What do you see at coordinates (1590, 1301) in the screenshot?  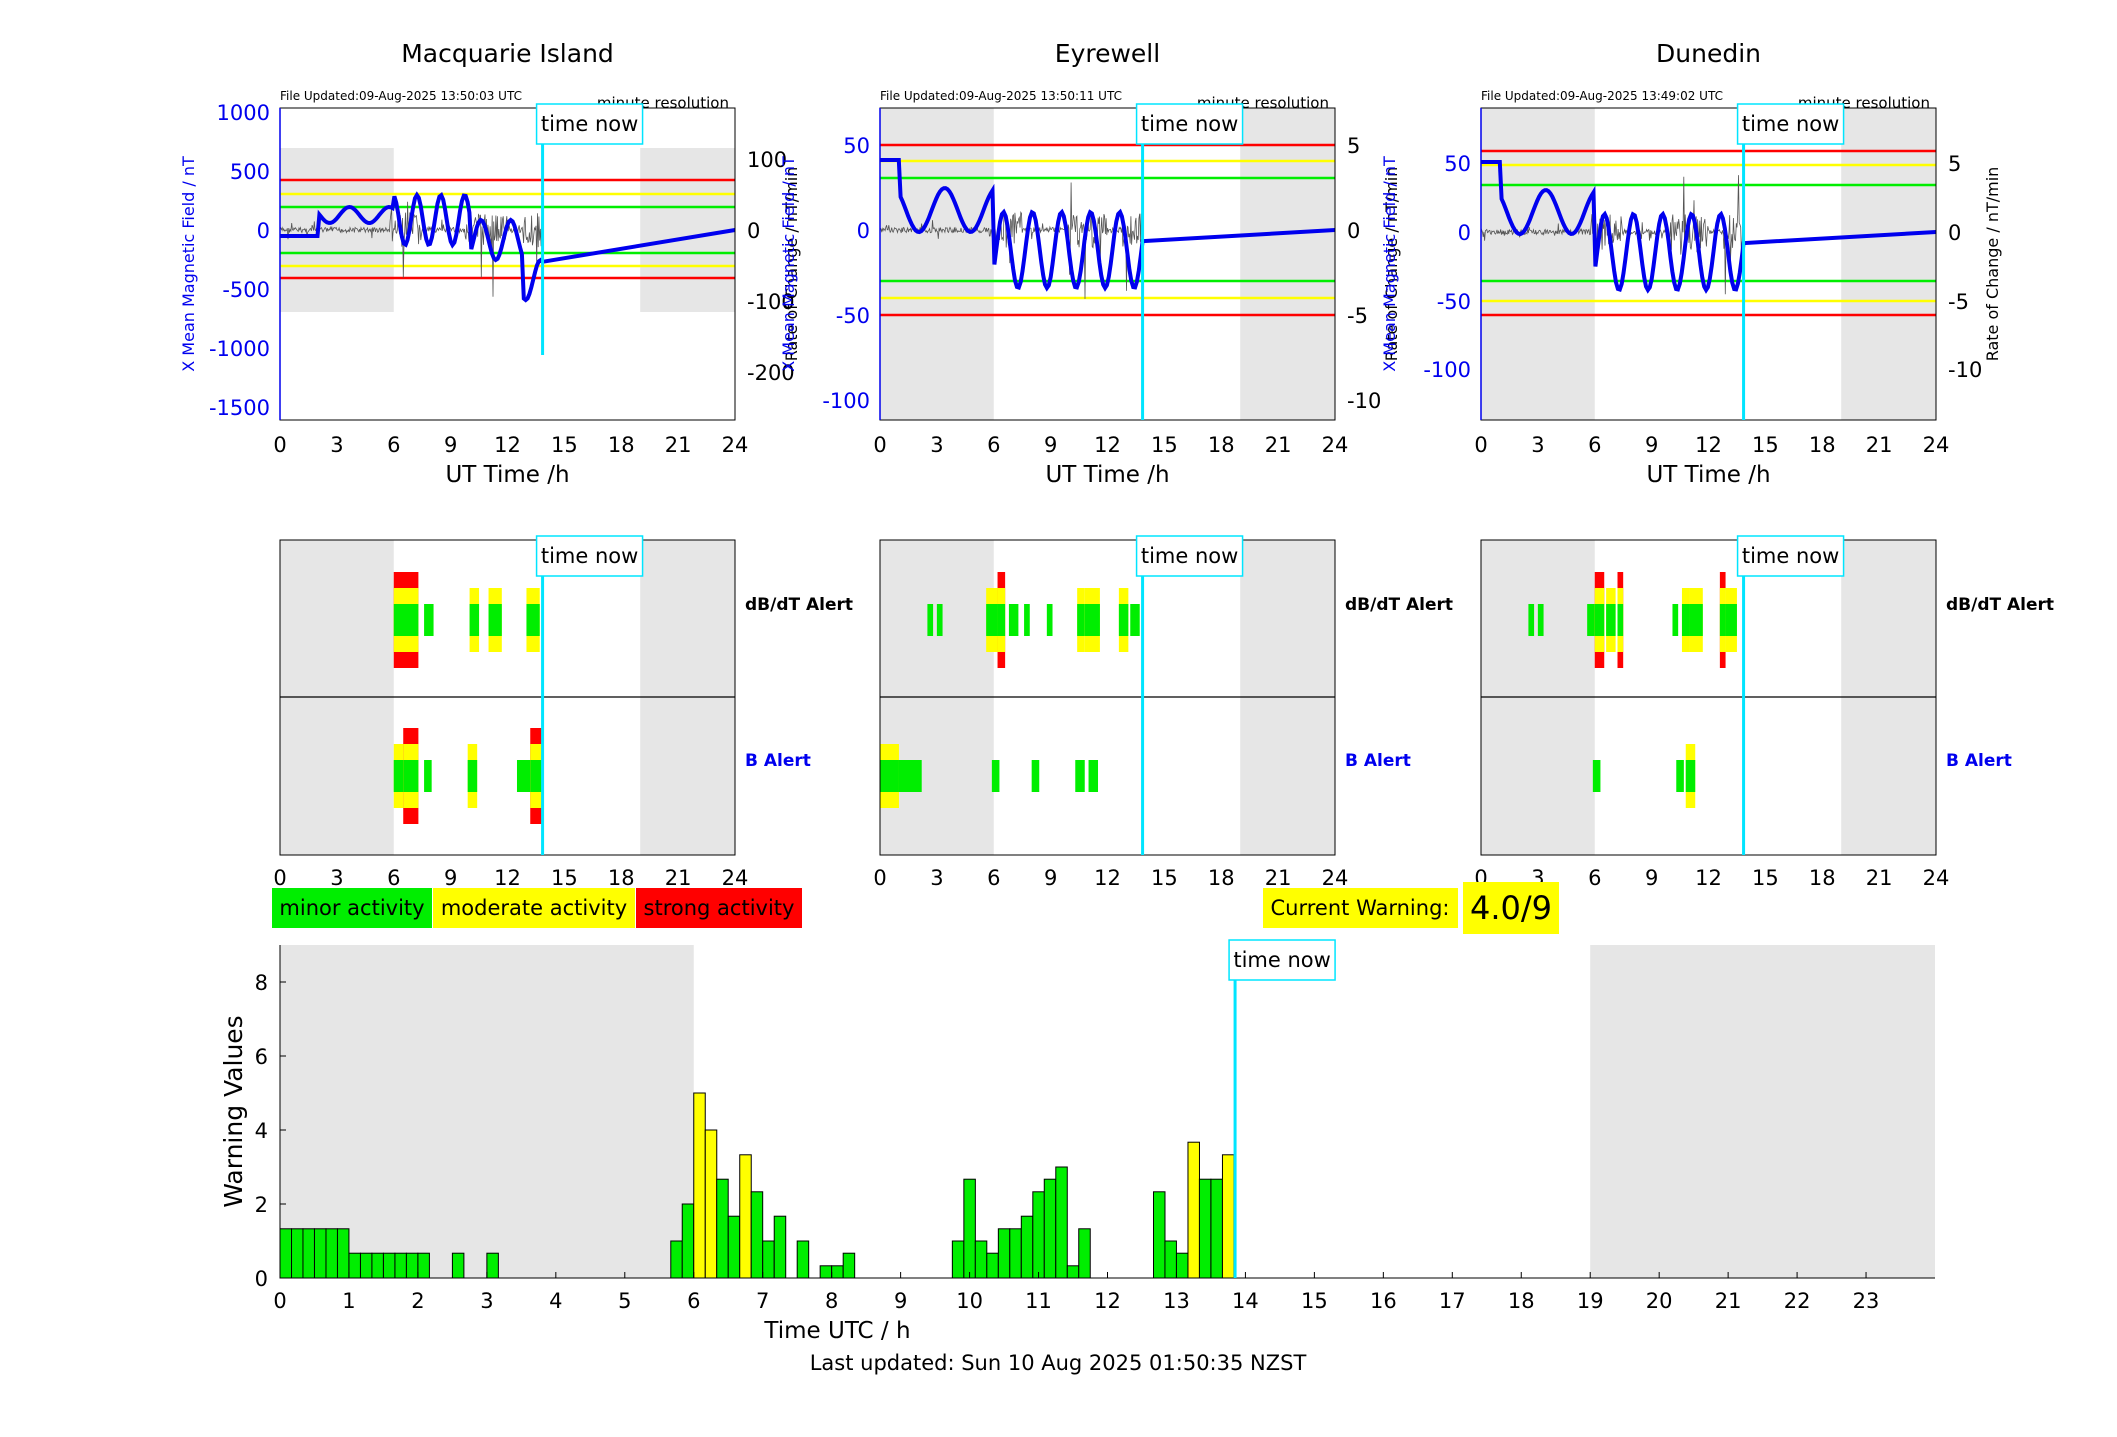 I see `x-tick-label: 19` at bounding box center [1590, 1301].